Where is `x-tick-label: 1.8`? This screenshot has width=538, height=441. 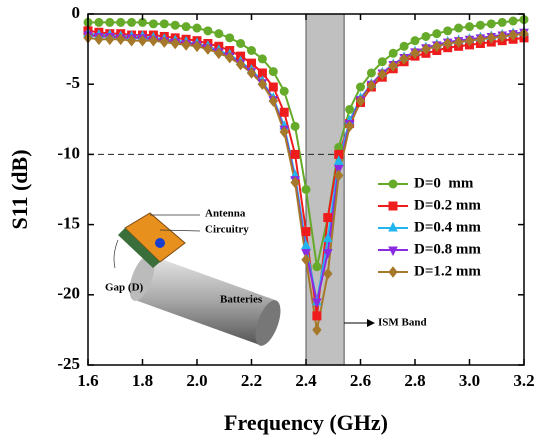 x-tick-label: 1.8 is located at coordinates (142, 380).